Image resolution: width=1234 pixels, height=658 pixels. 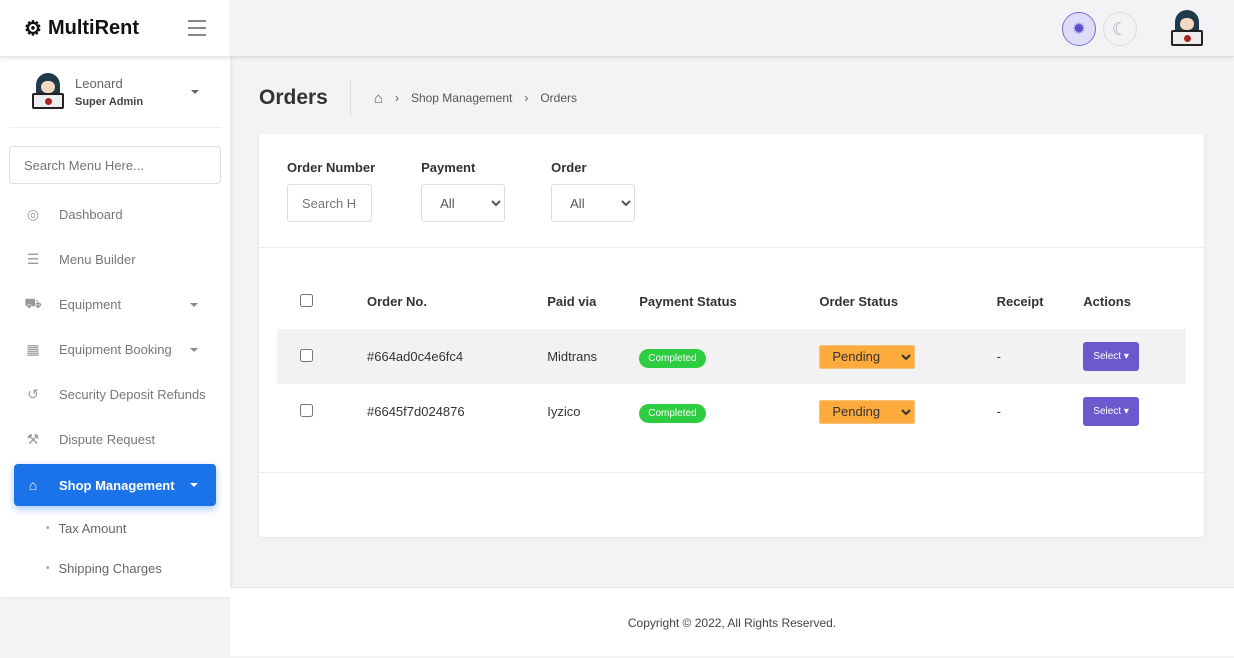 I want to click on order-no: #664ad0c4e6fc4, so click(x=457, y=356).